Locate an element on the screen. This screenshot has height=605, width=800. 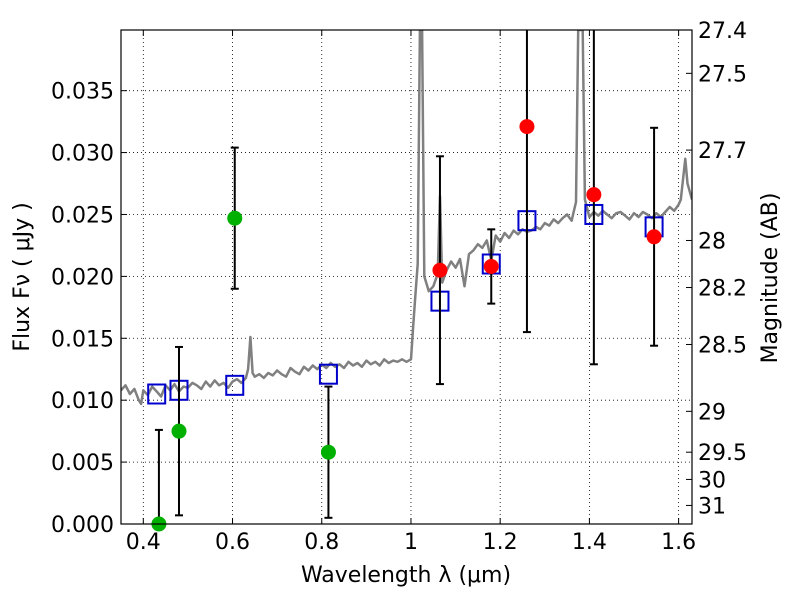
right-tick-label: 28.5 is located at coordinates (722, 345).